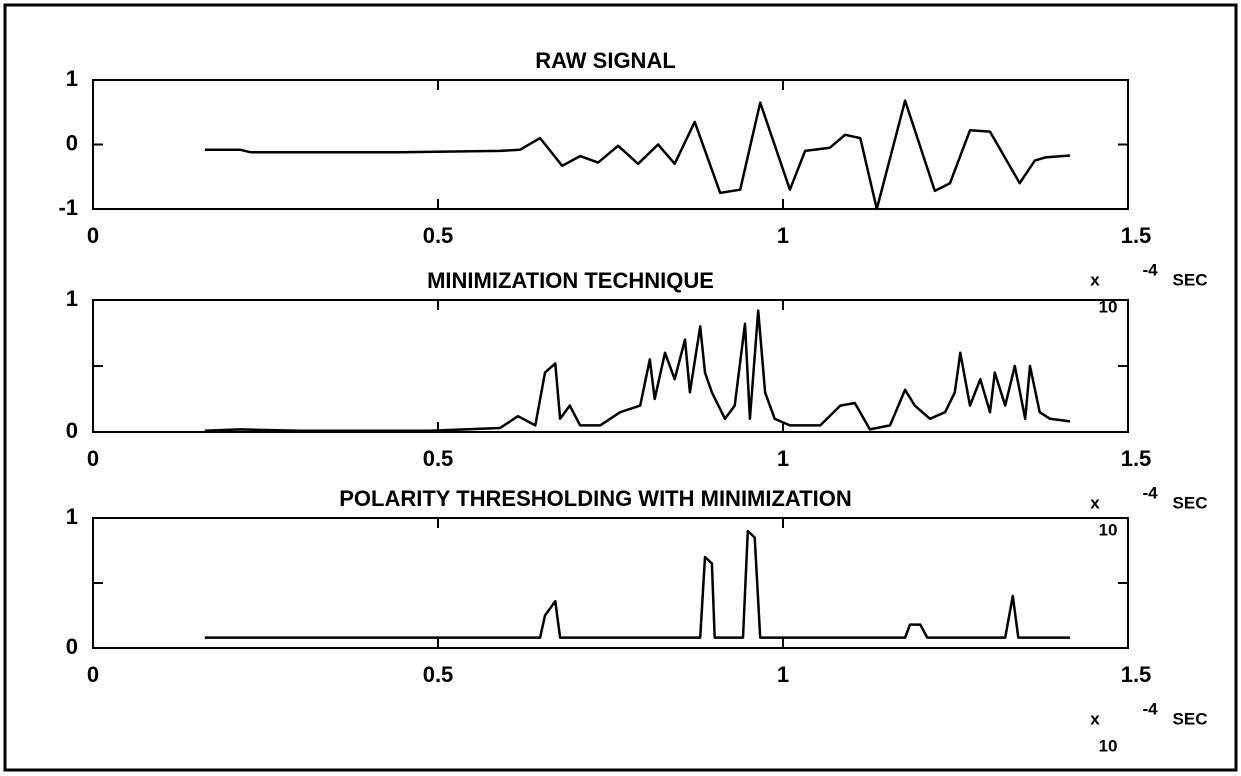 Image resolution: width=1241 pixels, height=776 pixels. Describe the element at coordinates (570, 280) in the screenshot. I see `subplot-title: MINIMIZATION TECHNIQUE` at that location.